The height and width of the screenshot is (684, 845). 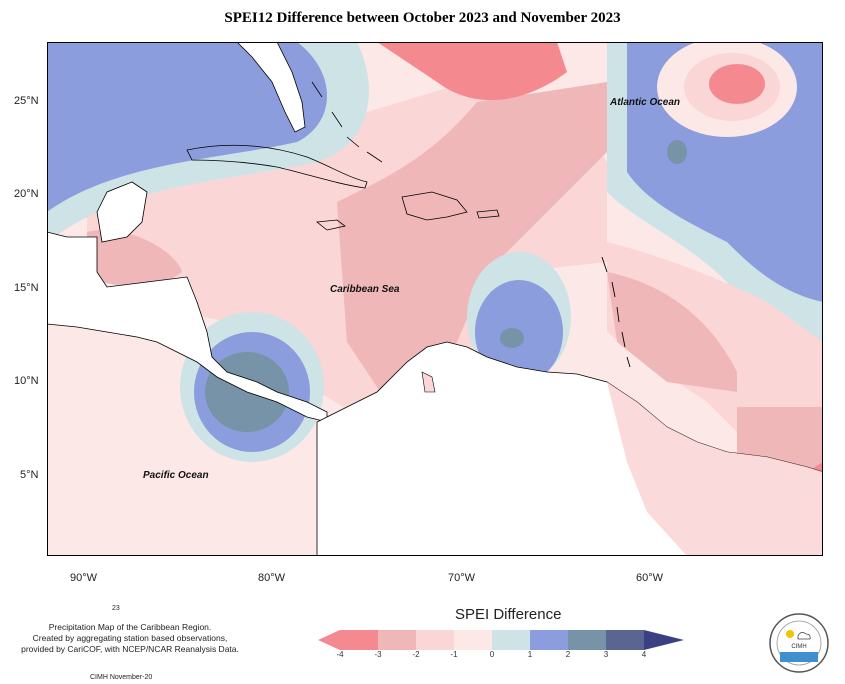 I want to click on lon-tick-90w: 90°W, so click(x=84, y=578).